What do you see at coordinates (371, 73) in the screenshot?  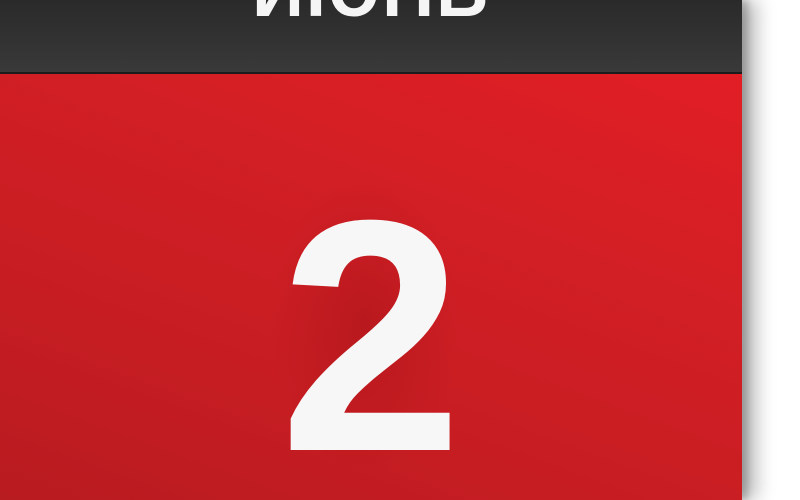 I see `header-divider` at bounding box center [371, 73].